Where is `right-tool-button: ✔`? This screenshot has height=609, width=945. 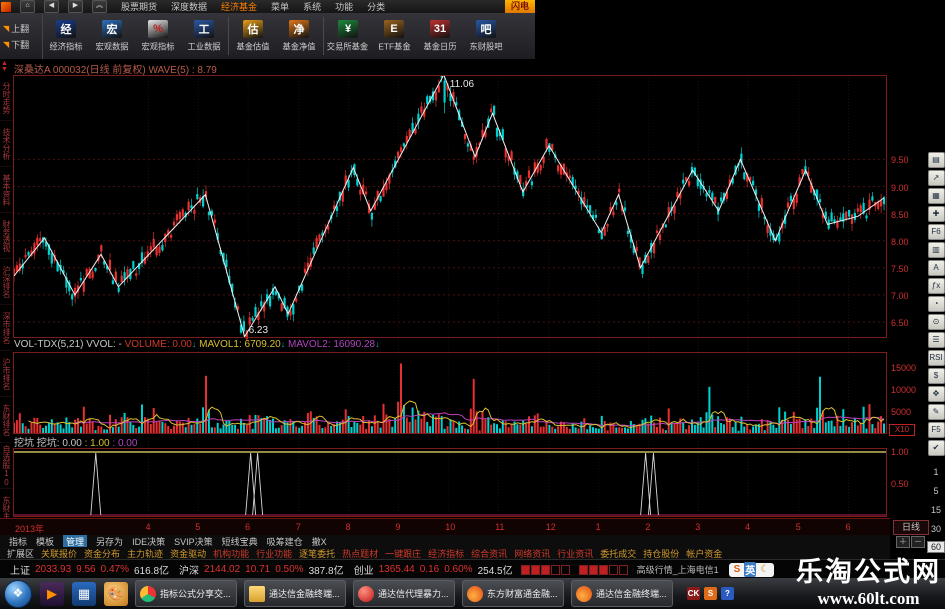
right-tool-button: ✔ is located at coordinates (936, 448).